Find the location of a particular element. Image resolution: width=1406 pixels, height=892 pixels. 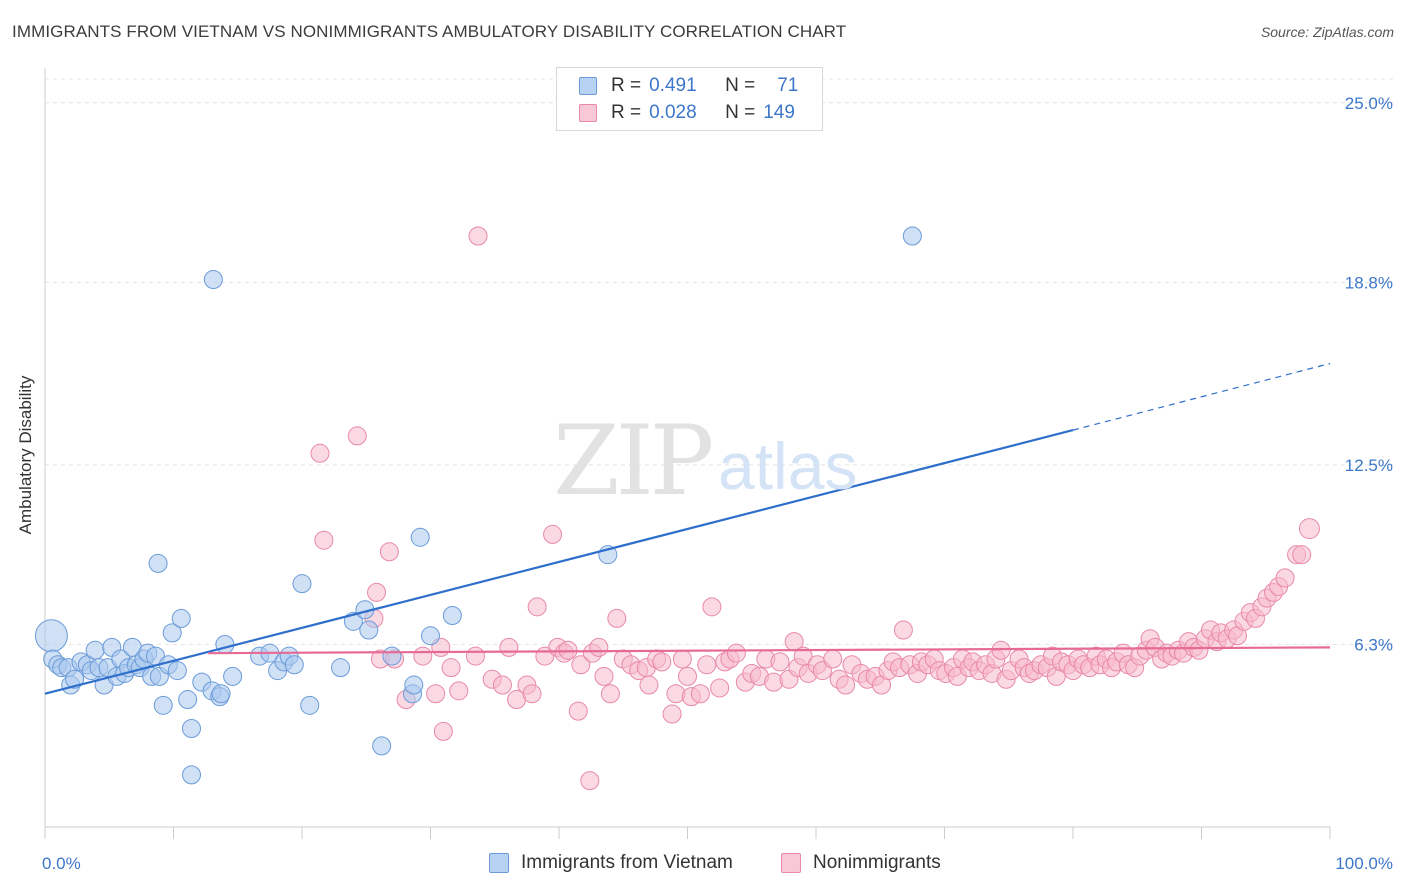

trend-line-vietnam-extension is located at coordinates (1201, 396).